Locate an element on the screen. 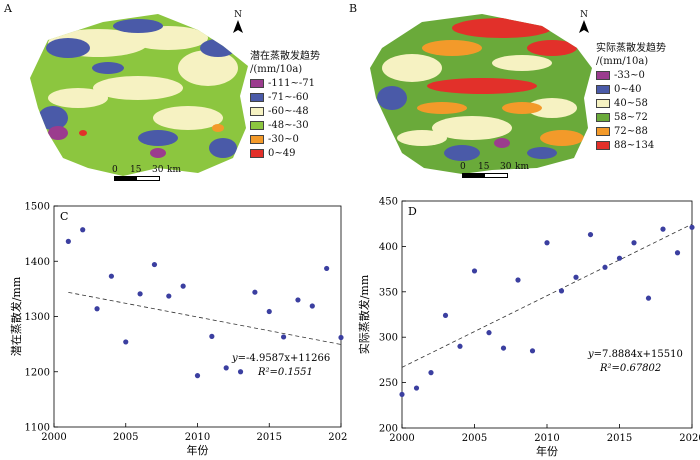 The width and height of the screenshot is (700, 460). legend-a-unit: /(mm/10a) is located at coordinates (276, 69).